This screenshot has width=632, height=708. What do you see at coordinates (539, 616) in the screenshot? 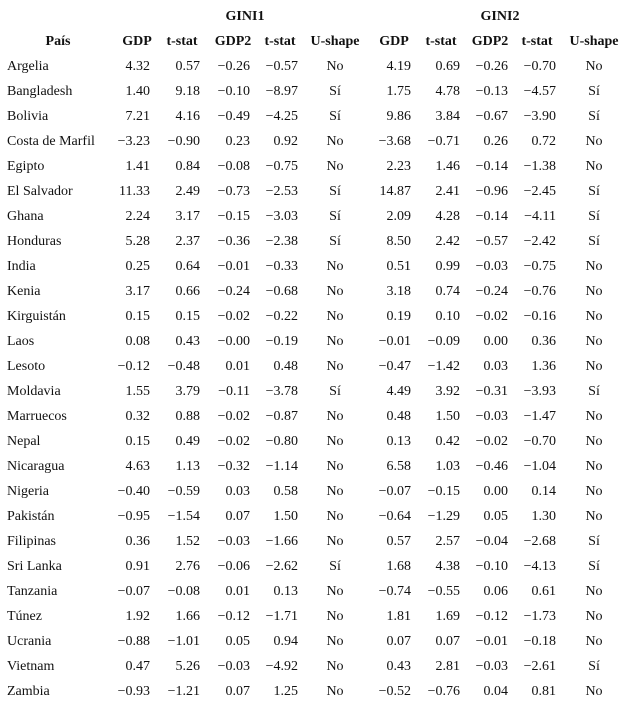
I see `cell-value: −1.73` at bounding box center [539, 616].